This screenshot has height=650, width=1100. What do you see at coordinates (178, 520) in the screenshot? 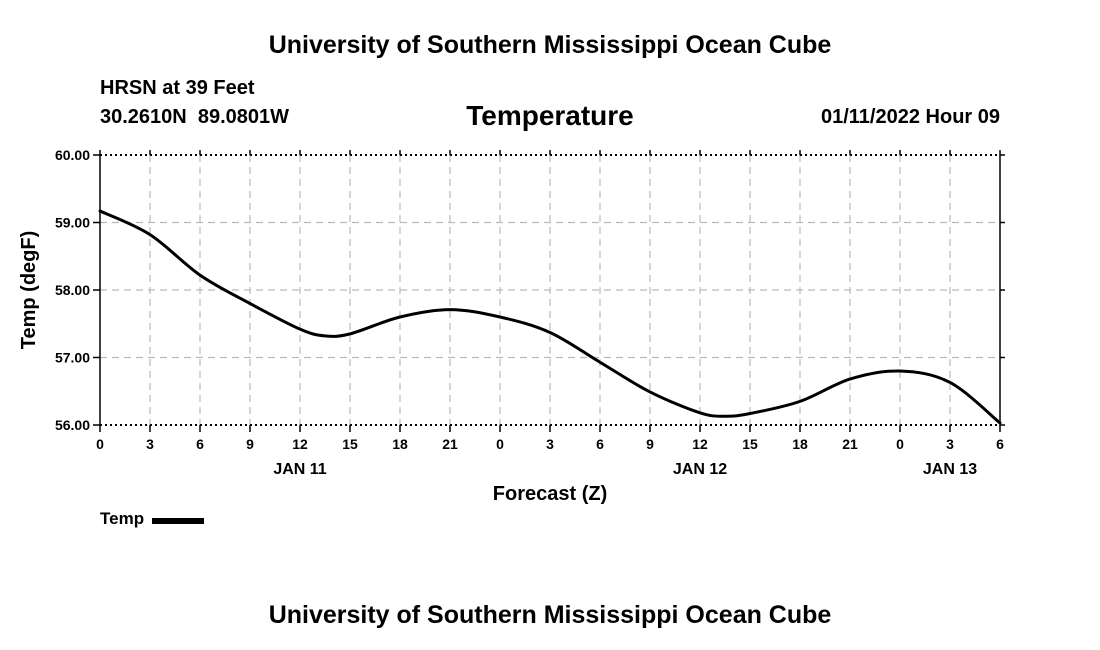
I see `legend-line-swatch` at bounding box center [178, 520].